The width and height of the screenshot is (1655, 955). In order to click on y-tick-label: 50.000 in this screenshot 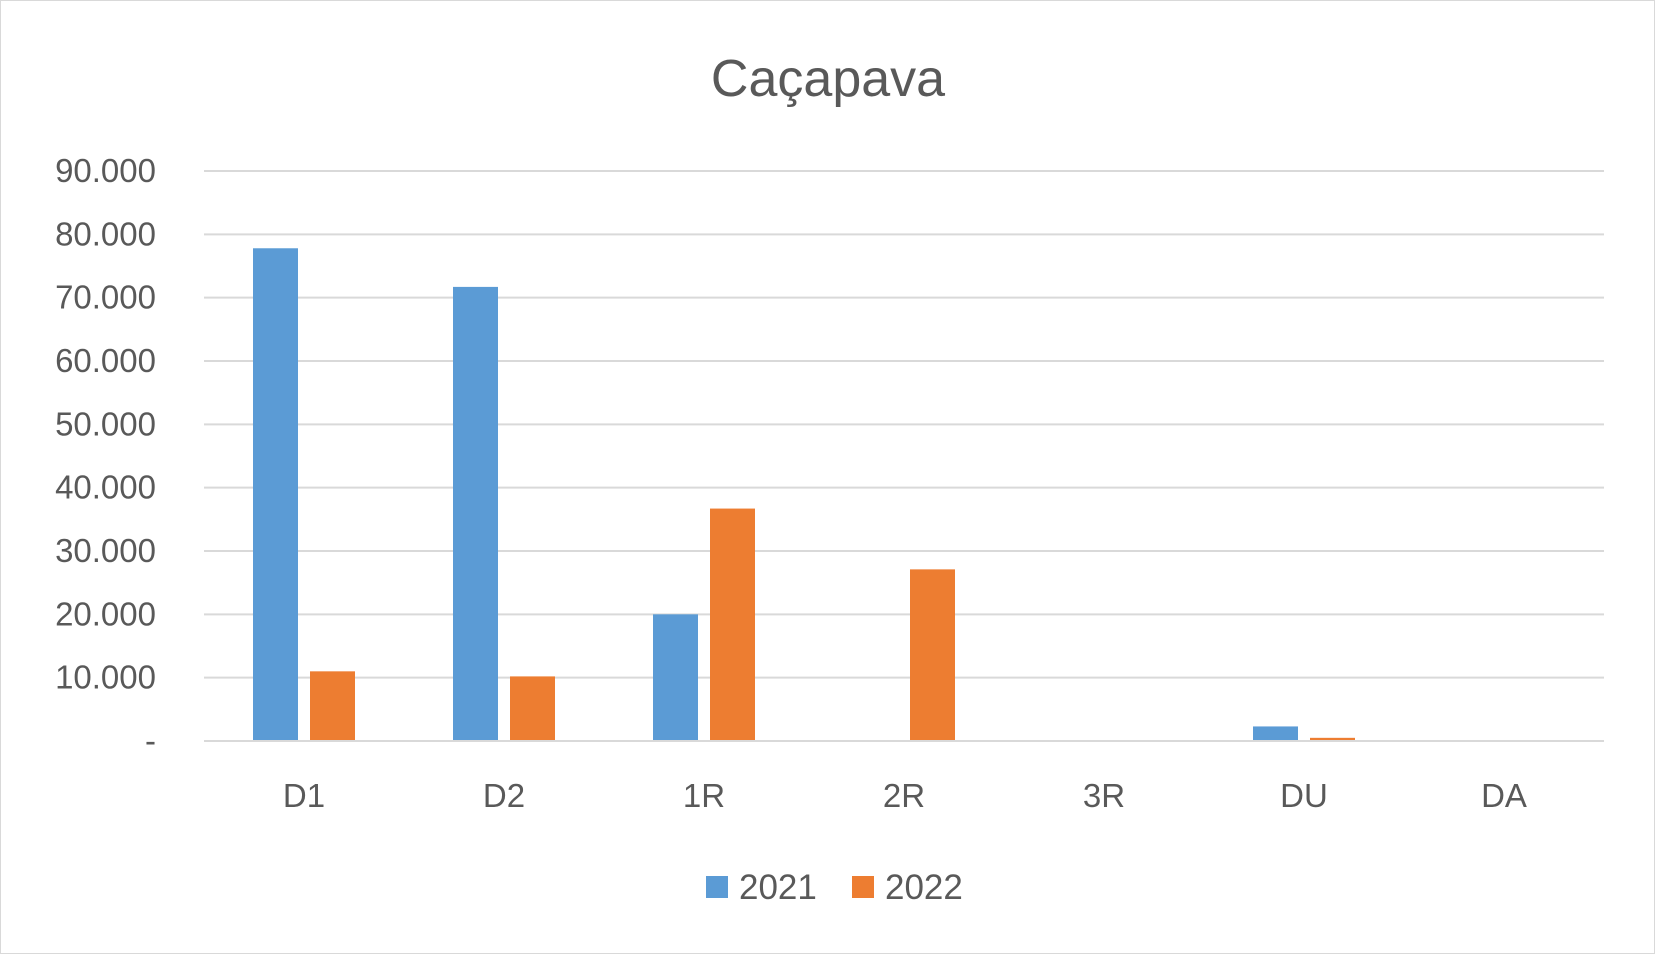, I will do `click(105, 423)`.